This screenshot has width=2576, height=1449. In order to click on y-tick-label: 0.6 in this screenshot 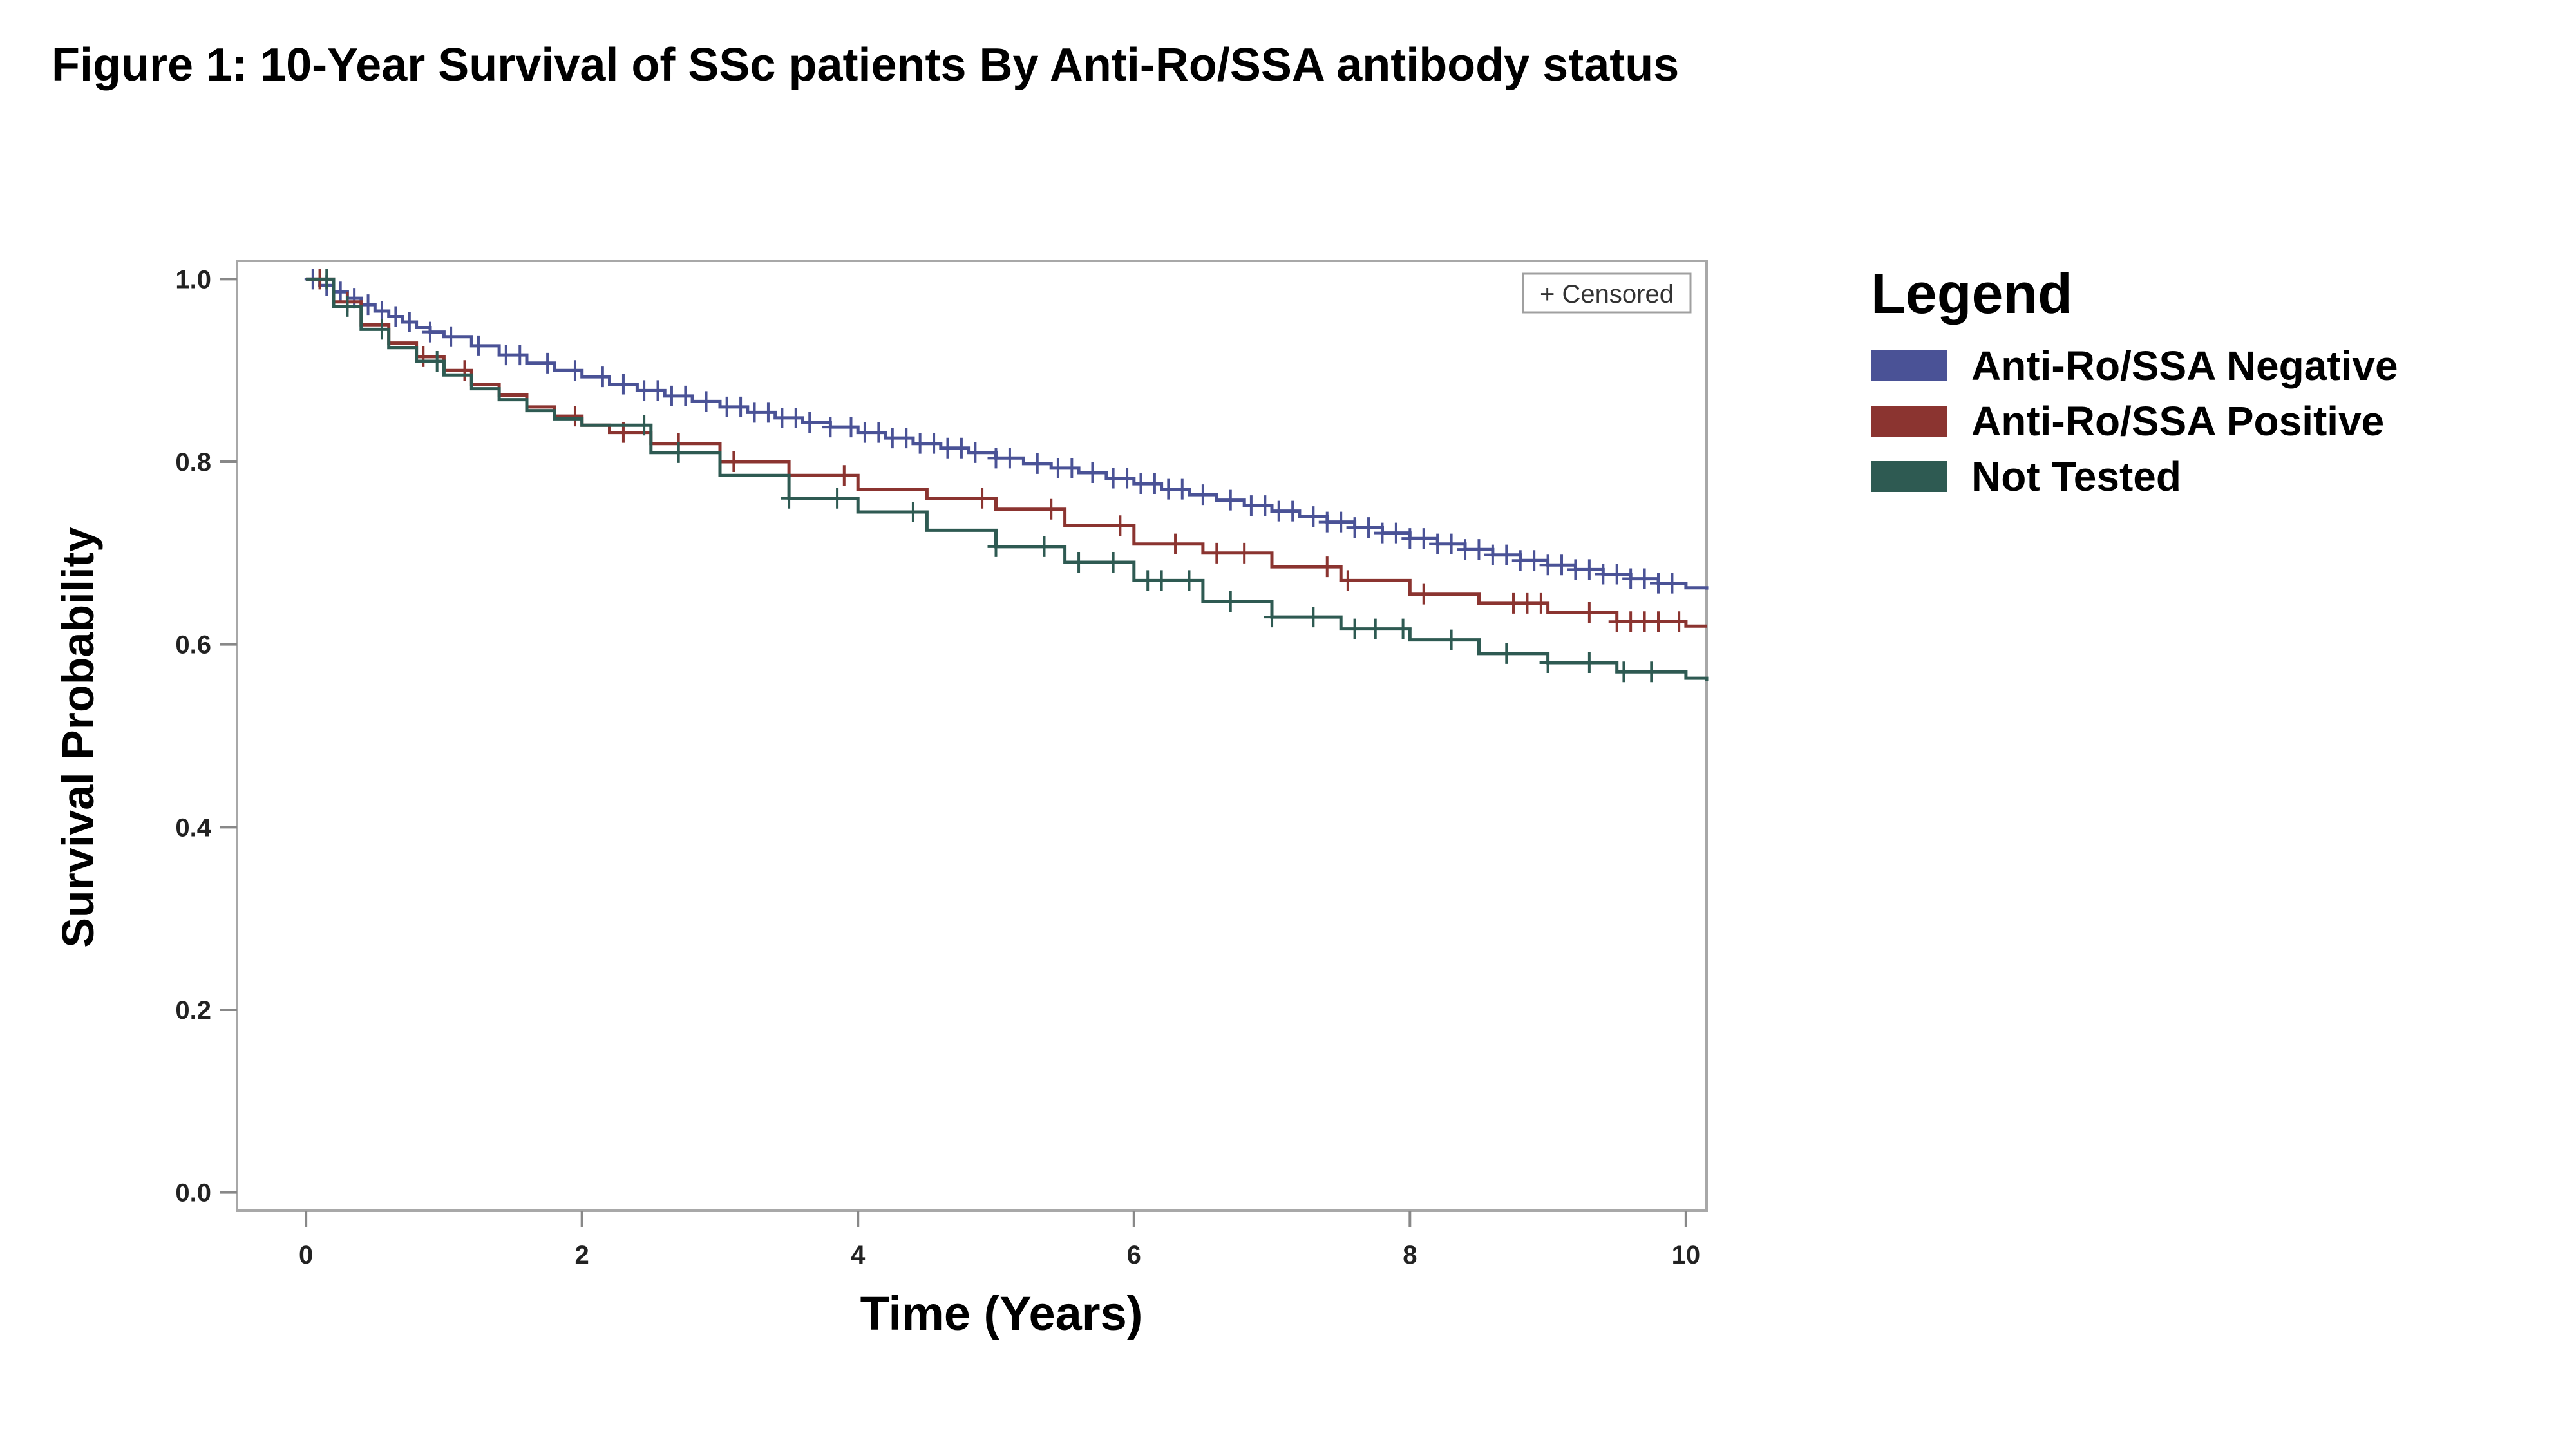, I will do `click(193, 645)`.